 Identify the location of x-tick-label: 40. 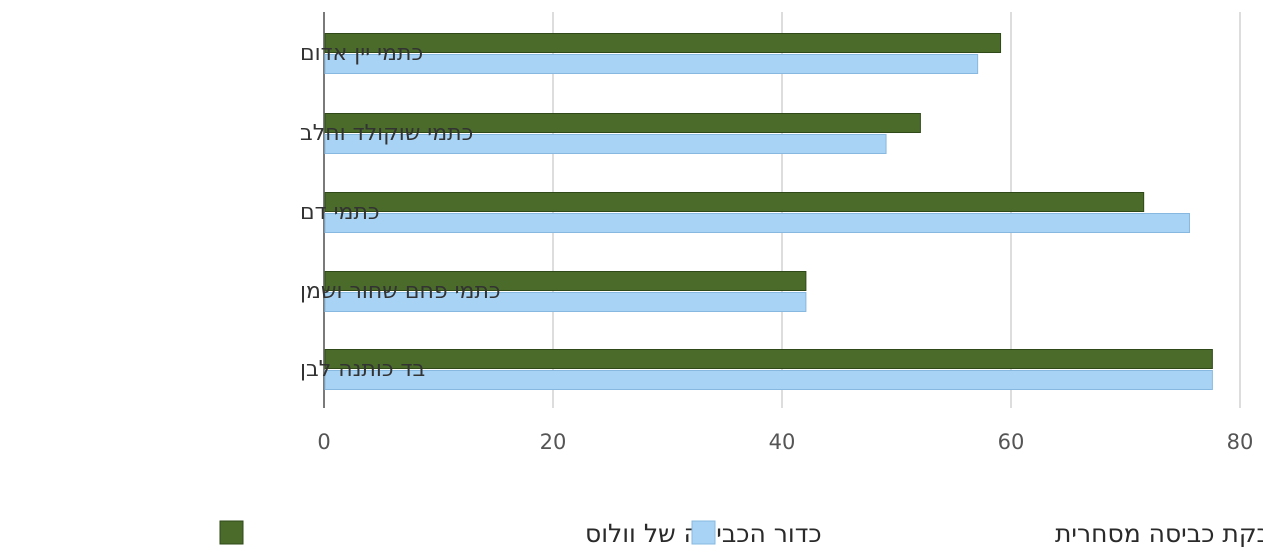
(782, 442).